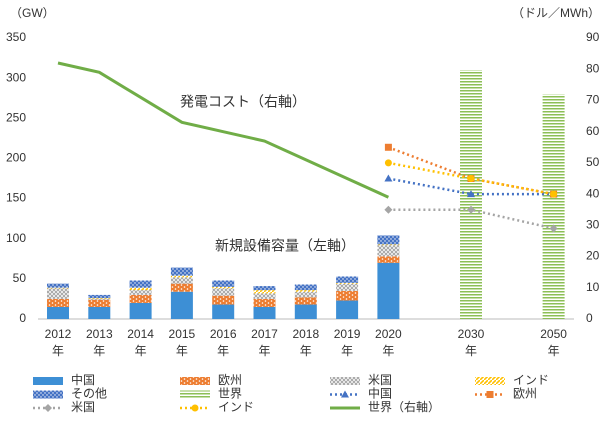 Image resolution: width=606 pixels, height=424 pixels. What do you see at coordinates (182, 342) in the screenshot?
I see `x-tick-label: 2015年` at bounding box center [182, 342].